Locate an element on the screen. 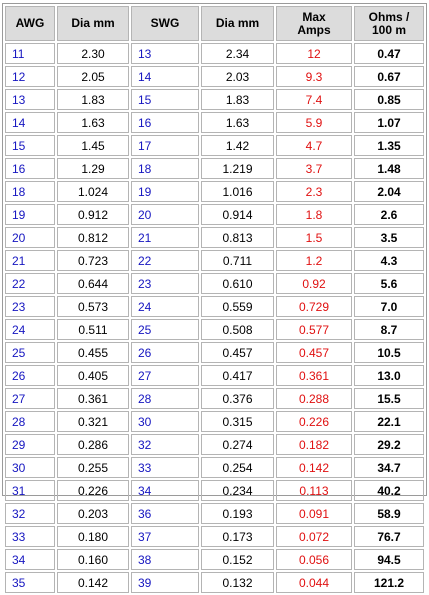 The height and width of the screenshot is (595, 429). table-row: 20 0.812 21 0.813 1.5 3.5 is located at coordinates (214, 237).